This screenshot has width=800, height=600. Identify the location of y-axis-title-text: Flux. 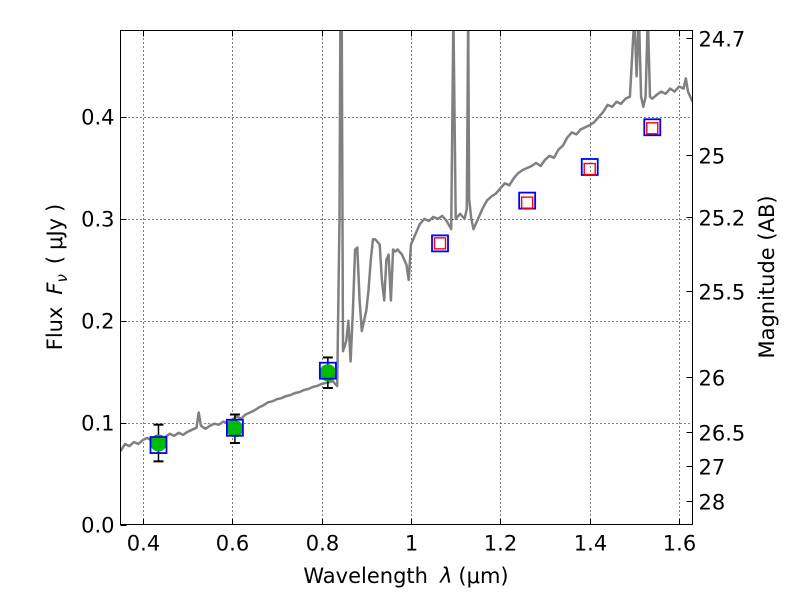
(55, 329).